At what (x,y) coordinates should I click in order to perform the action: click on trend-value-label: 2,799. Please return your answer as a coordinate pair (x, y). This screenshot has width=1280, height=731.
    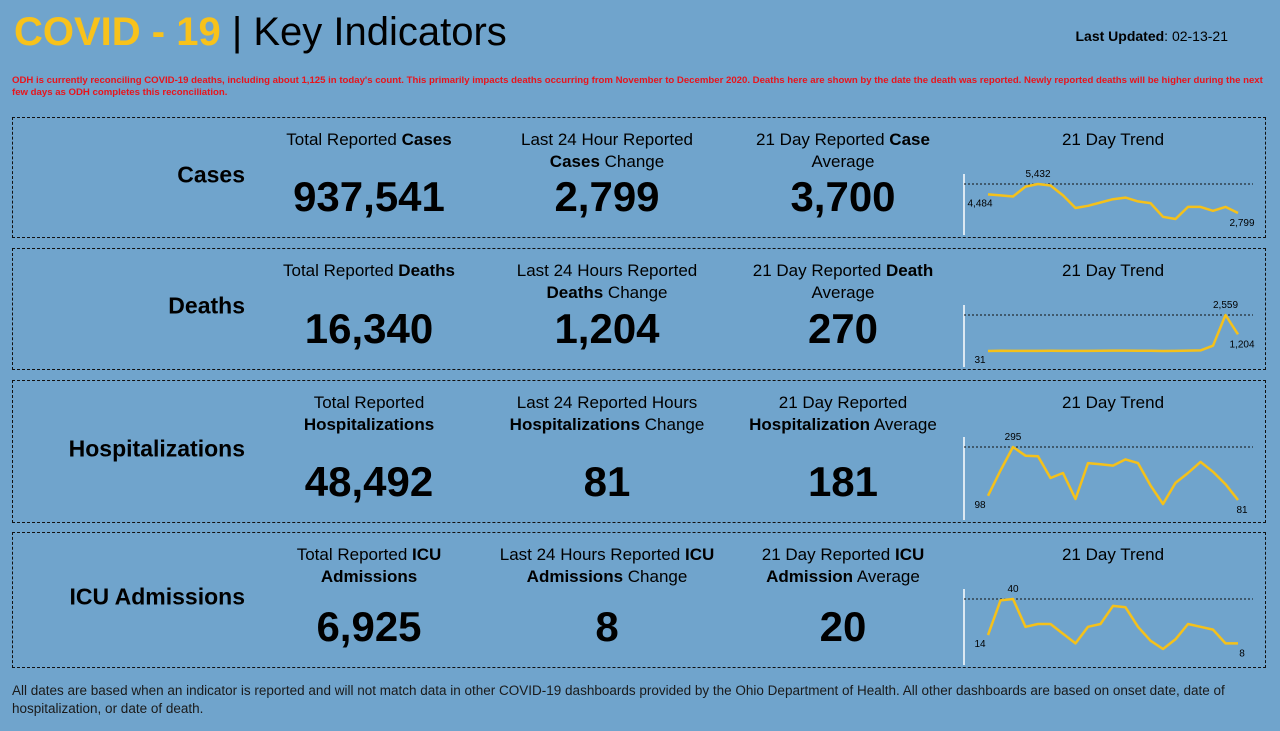
    Looking at the image, I should click on (1241, 223).